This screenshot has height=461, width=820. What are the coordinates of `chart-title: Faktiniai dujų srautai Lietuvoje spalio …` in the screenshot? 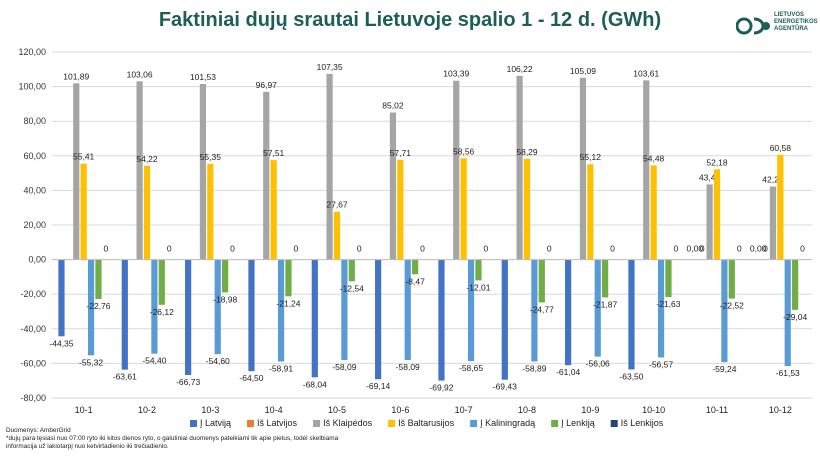 It's located at (410, 20).